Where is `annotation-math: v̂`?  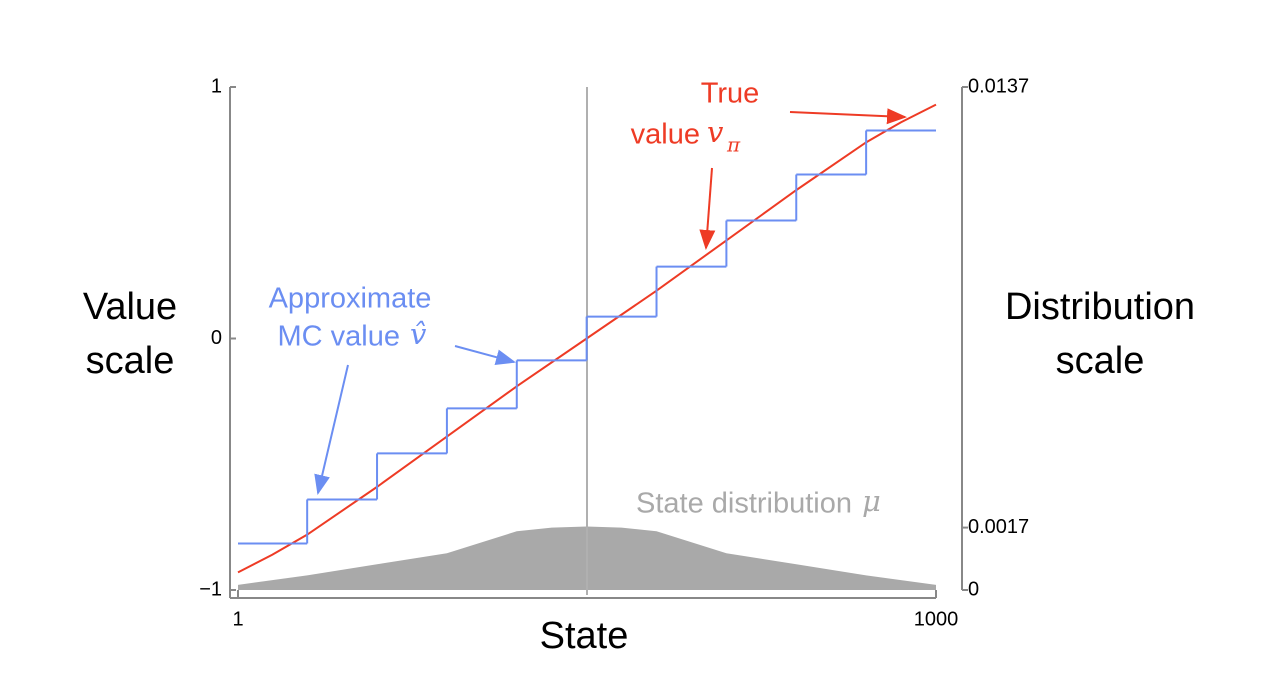
annotation-math: v̂ is located at coordinates (418, 334).